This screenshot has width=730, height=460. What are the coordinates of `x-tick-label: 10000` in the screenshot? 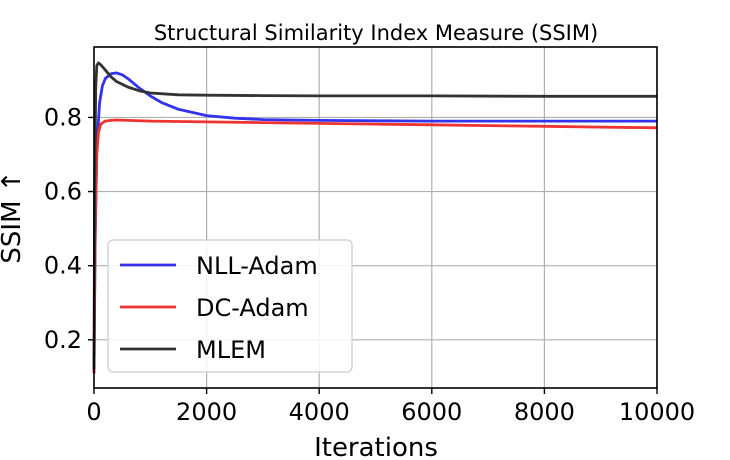 It's located at (657, 412).